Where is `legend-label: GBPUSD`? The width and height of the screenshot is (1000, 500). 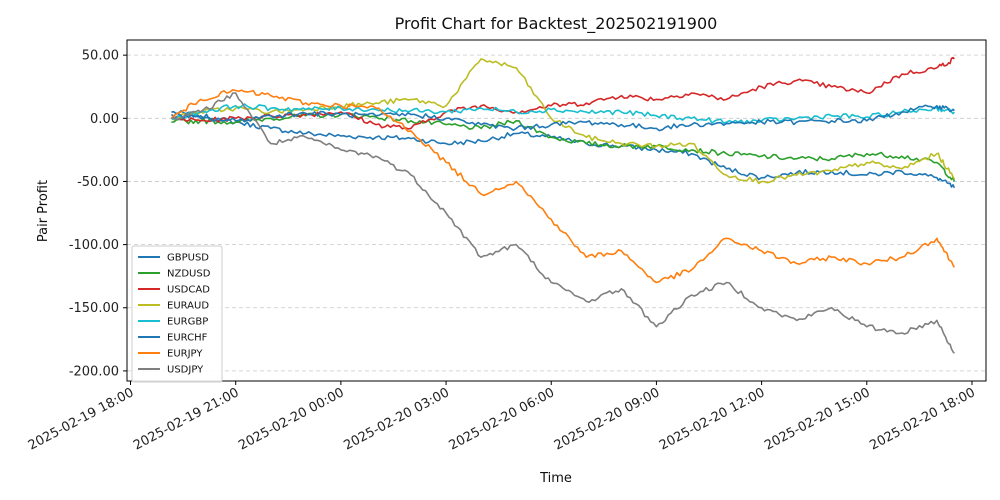 legend-label: GBPUSD is located at coordinates (188, 258).